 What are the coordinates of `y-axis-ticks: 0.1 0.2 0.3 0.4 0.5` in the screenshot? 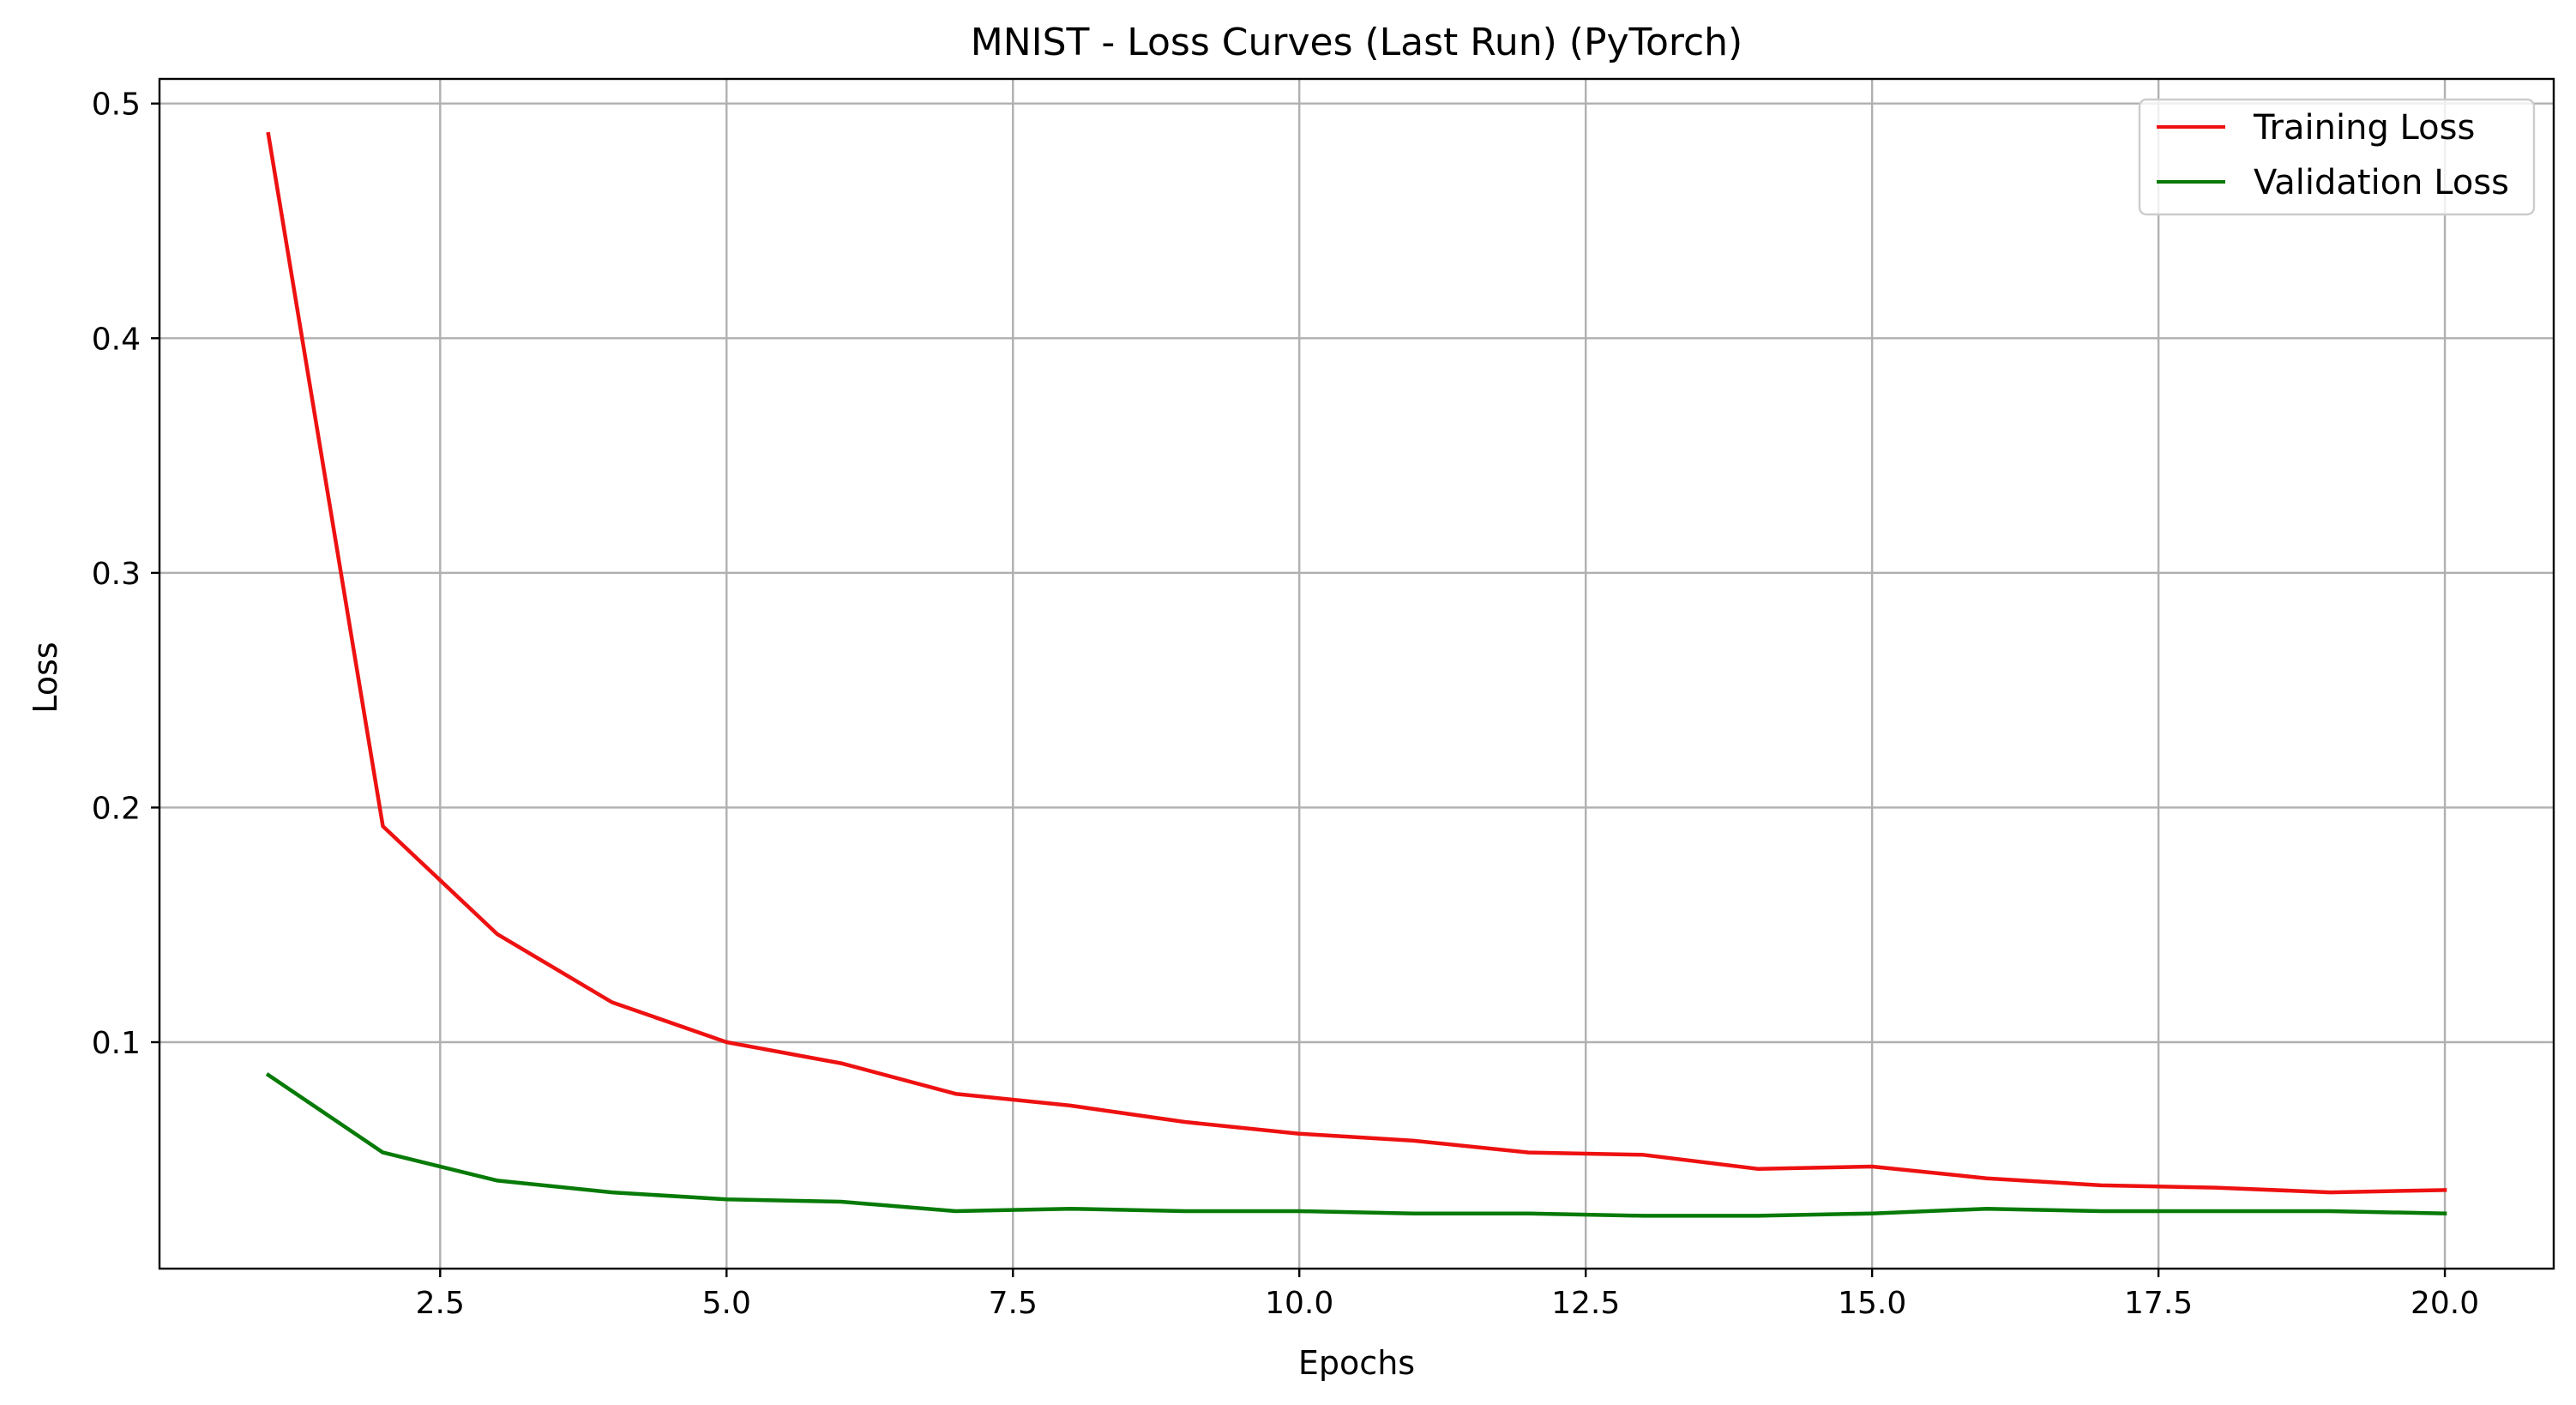 It's located at (126, 574).